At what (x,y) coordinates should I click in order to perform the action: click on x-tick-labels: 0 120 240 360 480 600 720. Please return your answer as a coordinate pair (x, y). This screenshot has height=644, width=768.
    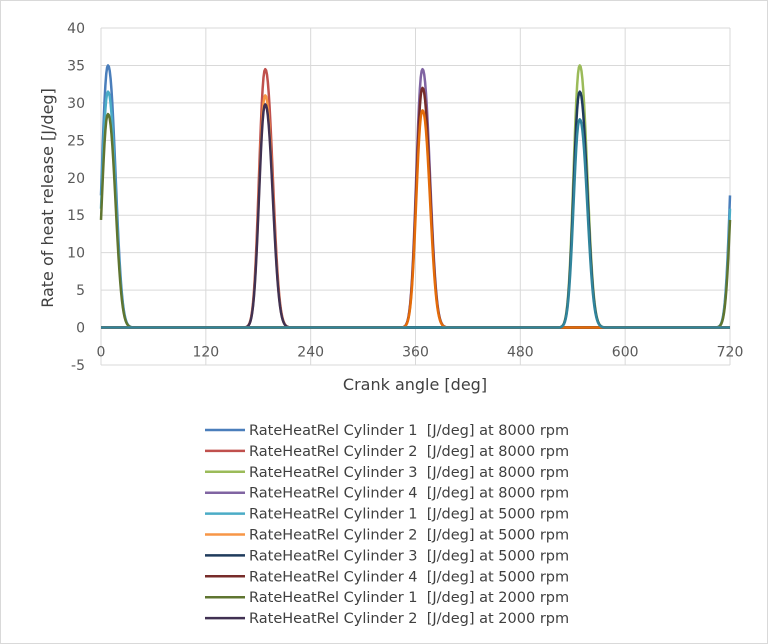
    Looking at the image, I should click on (420, 353).